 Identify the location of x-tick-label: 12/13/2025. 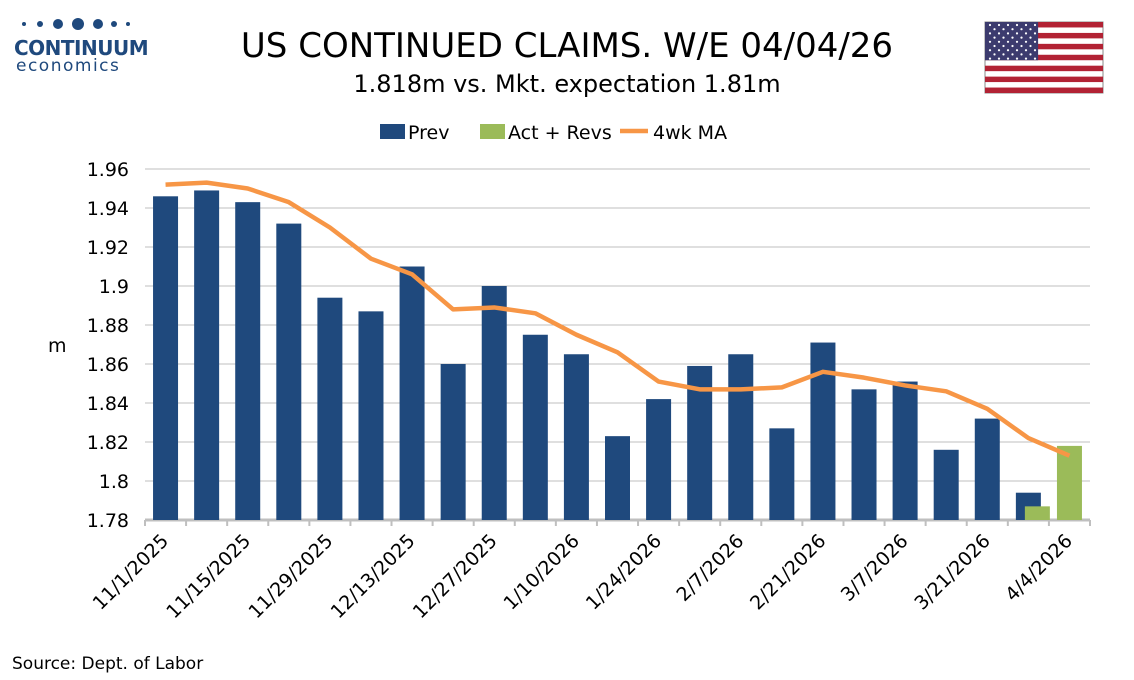
(373, 576).